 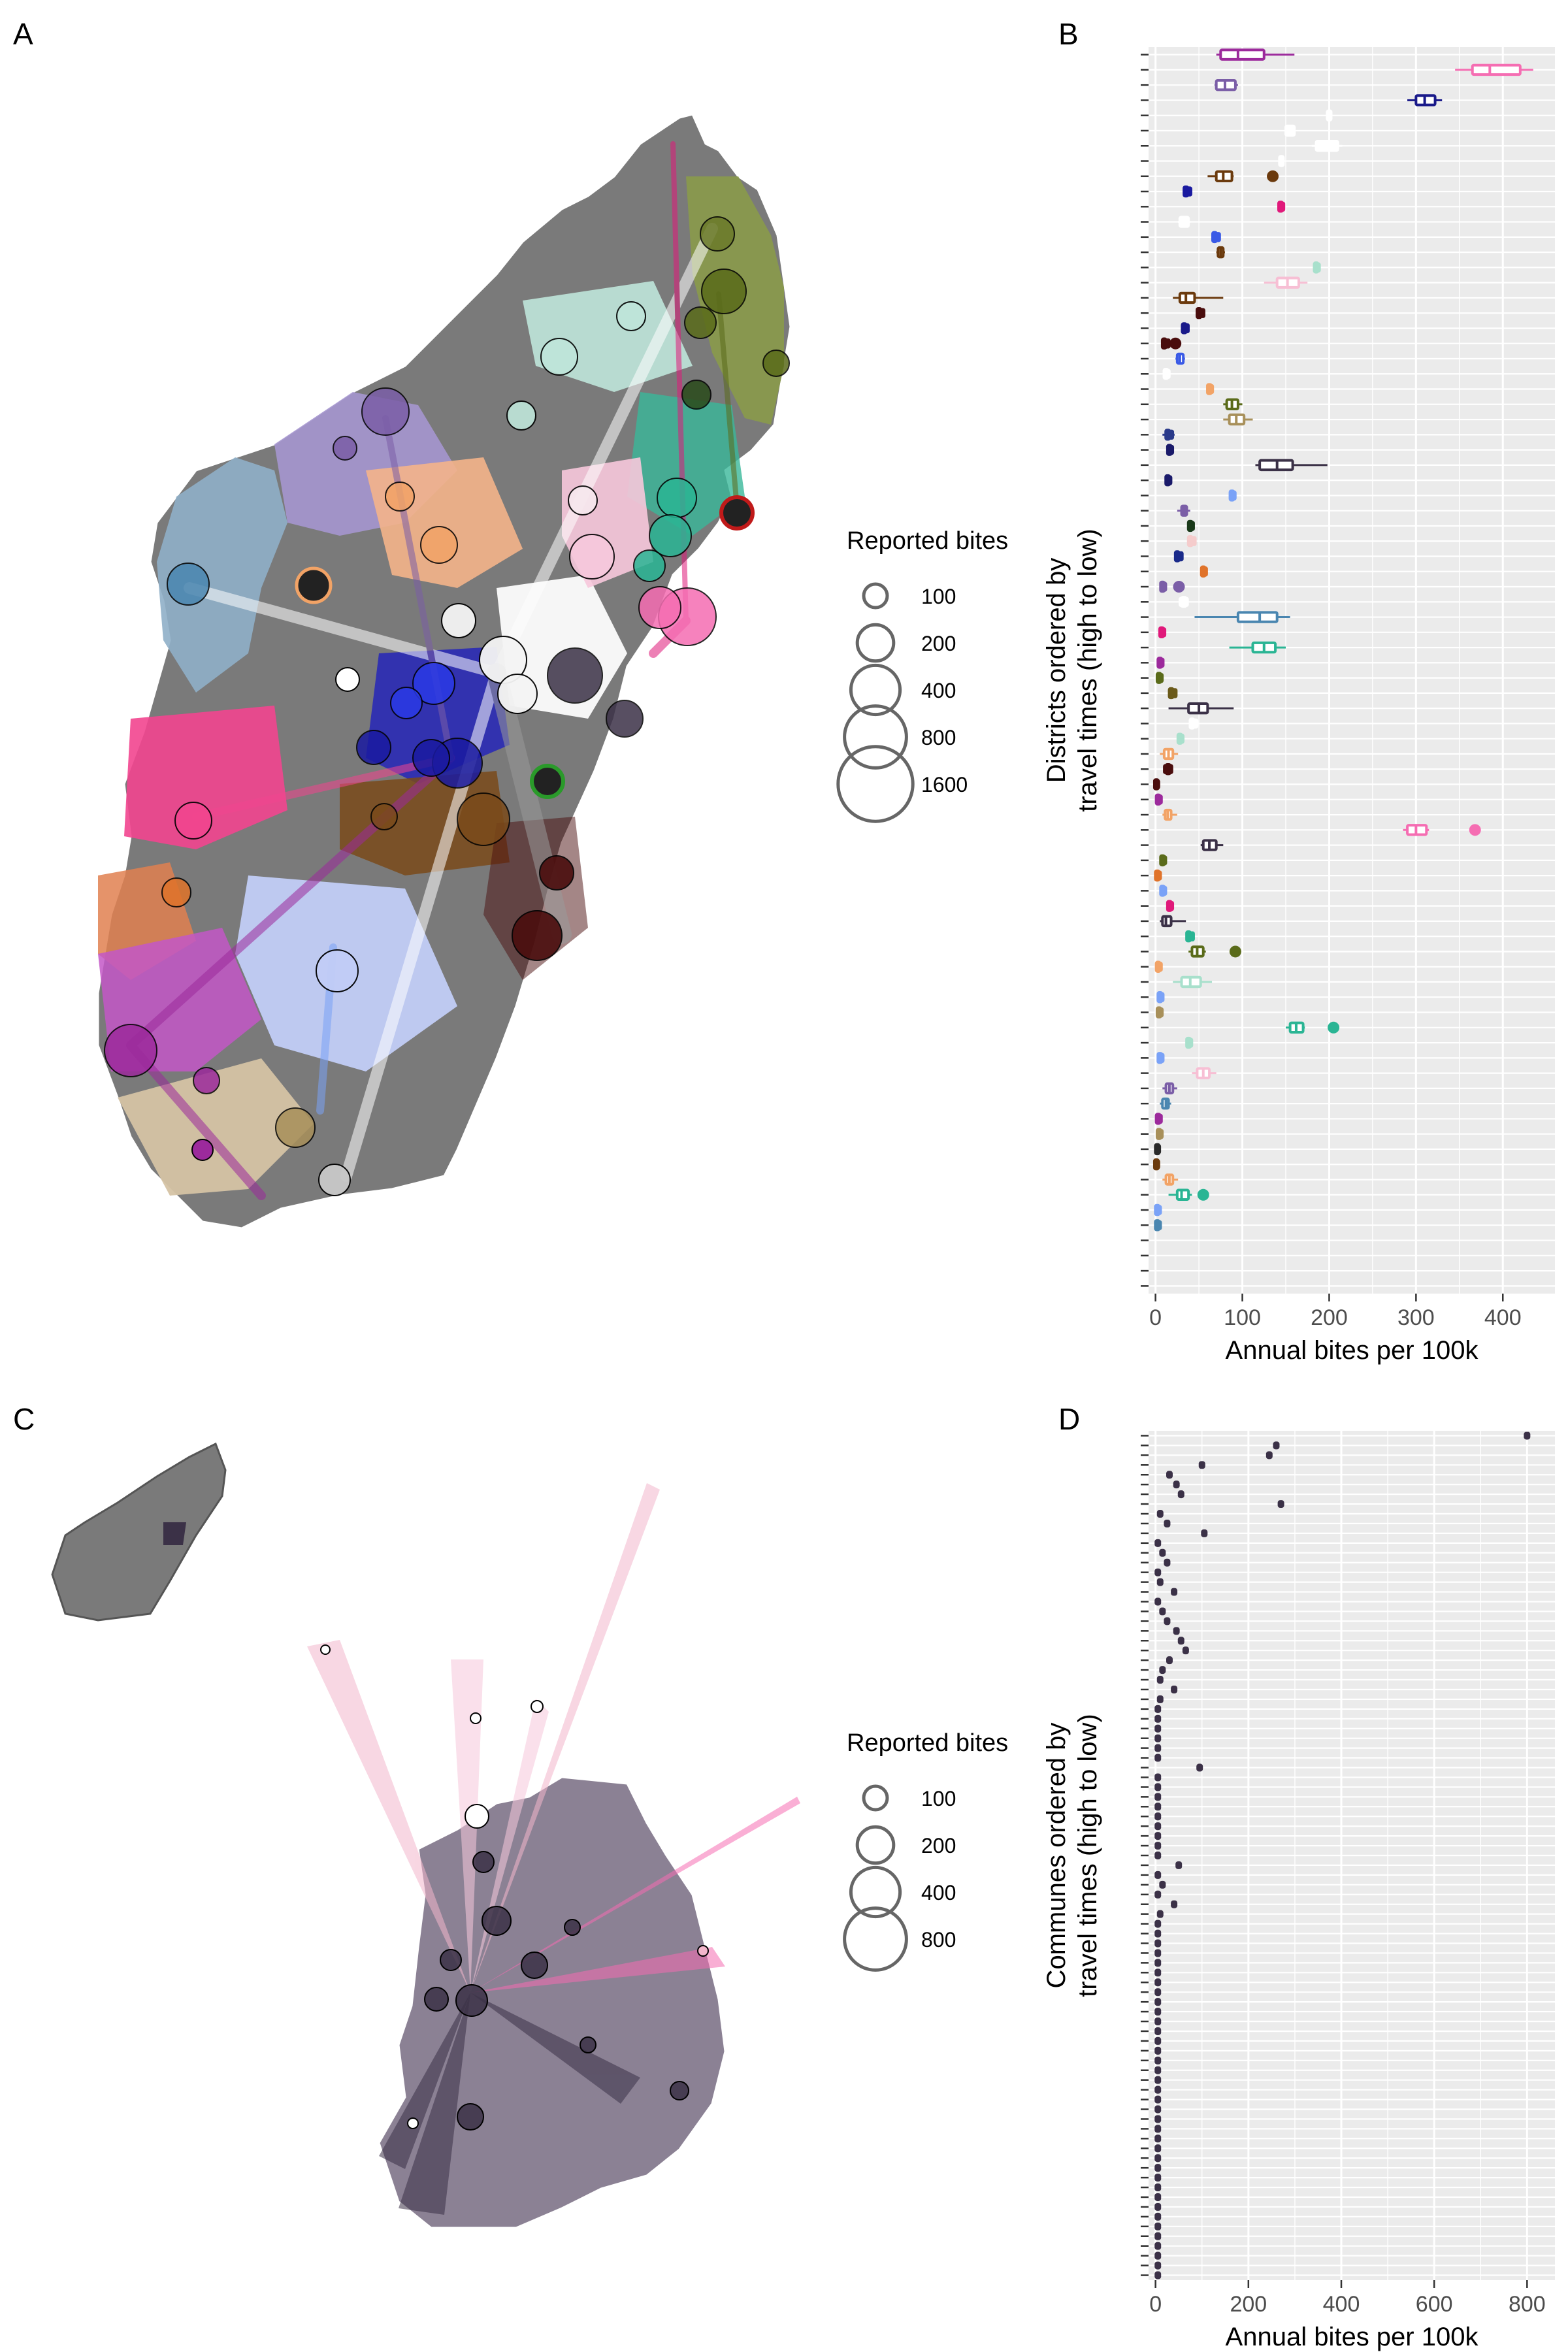 I want to click on legend-reported-bites-top: Reported bites 100 200 400 800 1600, so click(x=922, y=675).